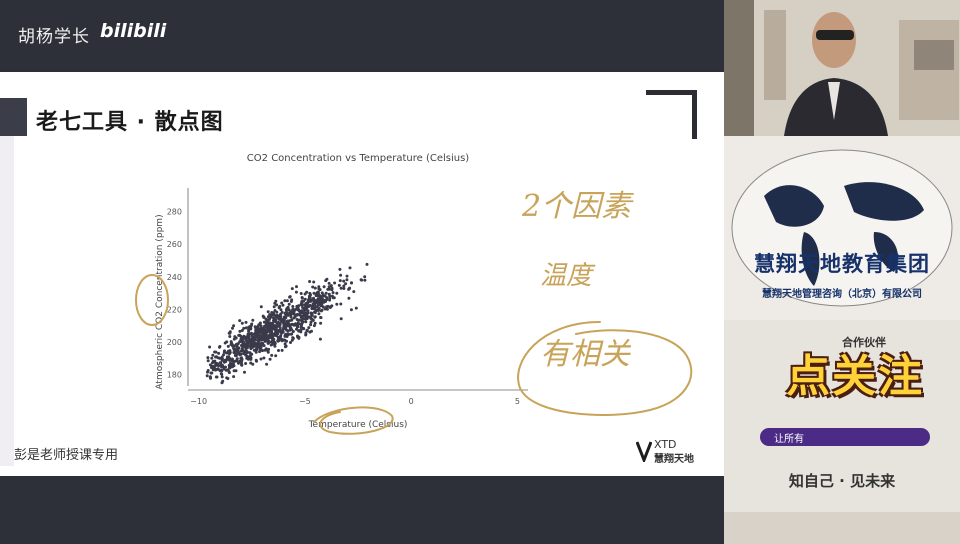 The width and height of the screenshot is (960, 544). I want to click on title-accent-block, so click(13, 117).